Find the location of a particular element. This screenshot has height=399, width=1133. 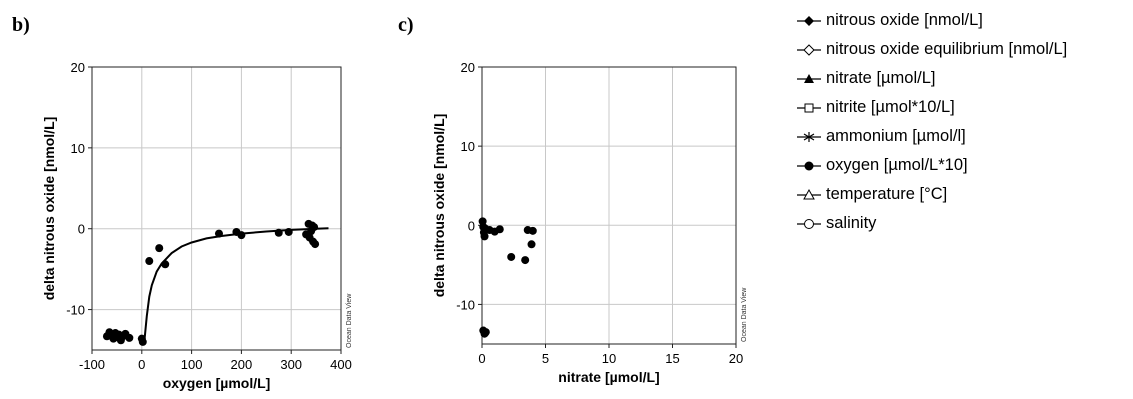

diamond-filled-marker-icon is located at coordinates (809, 21).